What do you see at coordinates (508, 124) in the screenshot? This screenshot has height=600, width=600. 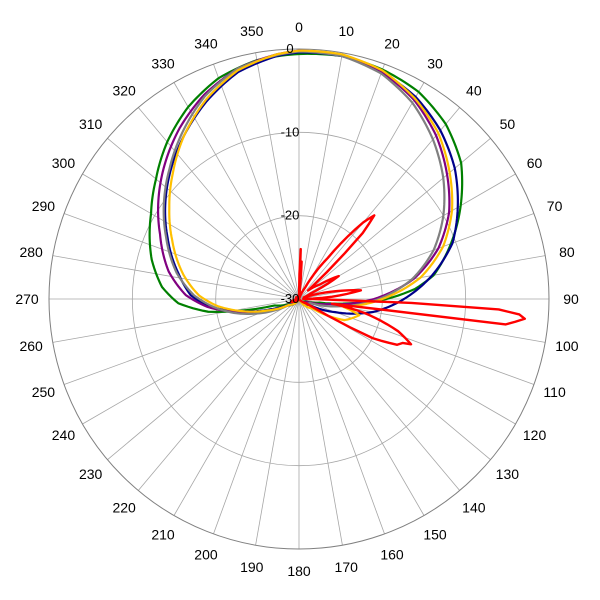 I see `angle-tick-label-50: 50` at bounding box center [508, 124].